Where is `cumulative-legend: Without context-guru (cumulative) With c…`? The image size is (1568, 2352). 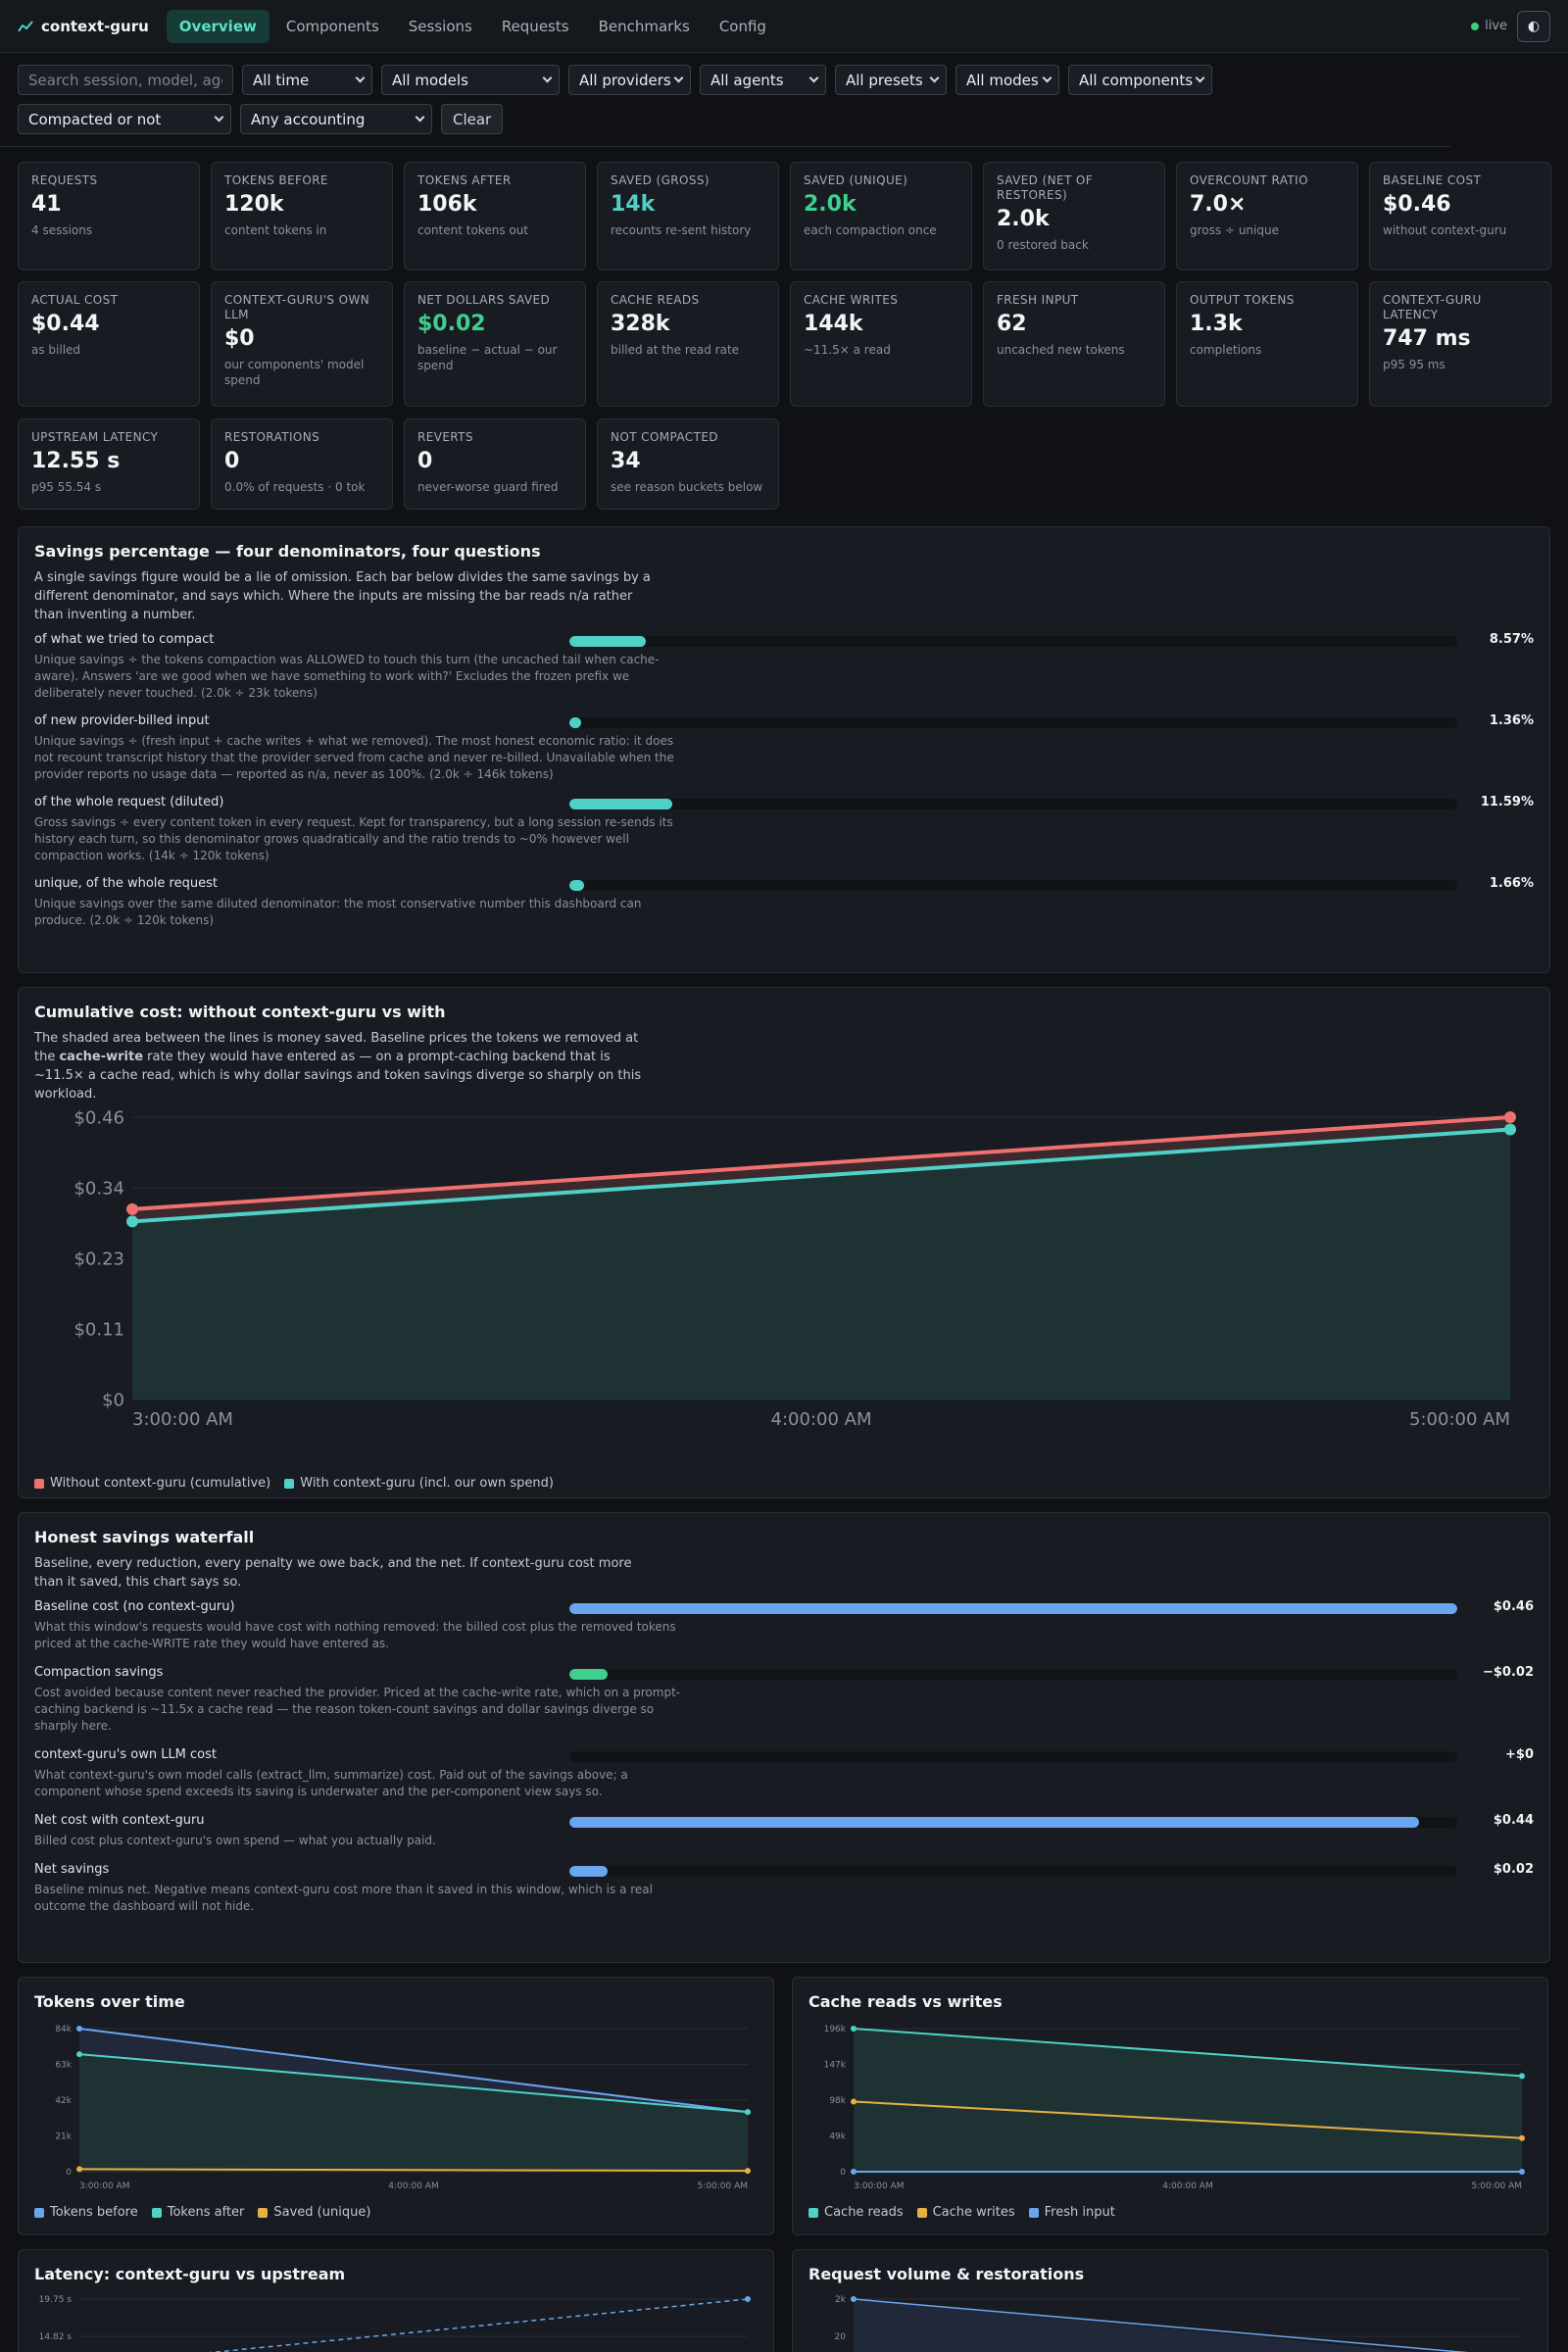
cumulative-legend: Without context-guru (cumulative) With c… is located at coordinates (294, 1483).